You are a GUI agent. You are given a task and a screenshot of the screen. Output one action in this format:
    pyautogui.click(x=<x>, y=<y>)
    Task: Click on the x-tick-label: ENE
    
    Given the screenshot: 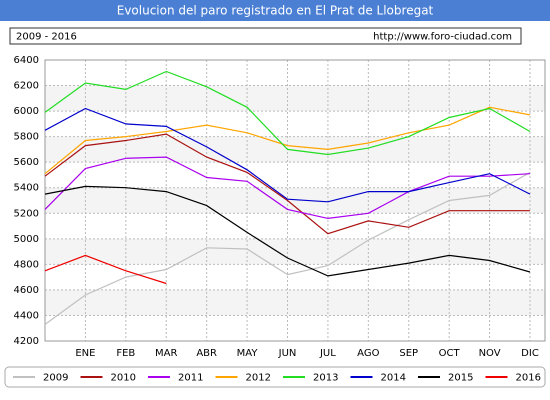 What is the action you would take?
    pyautogui.click(x=85, y=353)
    